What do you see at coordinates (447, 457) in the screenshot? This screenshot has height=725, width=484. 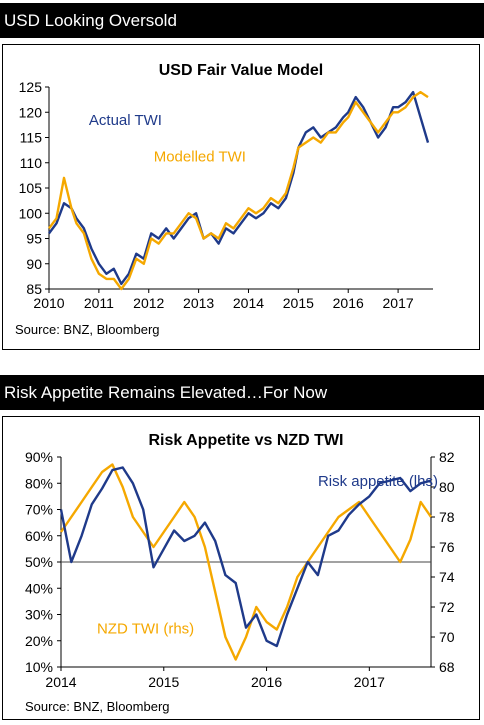 I see `y-right-tick-label: 82` at bounding box center [447, 457].